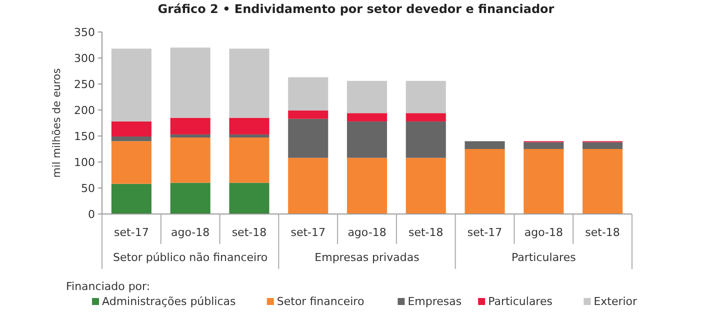 Image resolution: width=712 pixels, height=326 pixels. Describe the element at coordinates (435, 301) in the screenshot. I see `legend-label: Empresas` at that location.